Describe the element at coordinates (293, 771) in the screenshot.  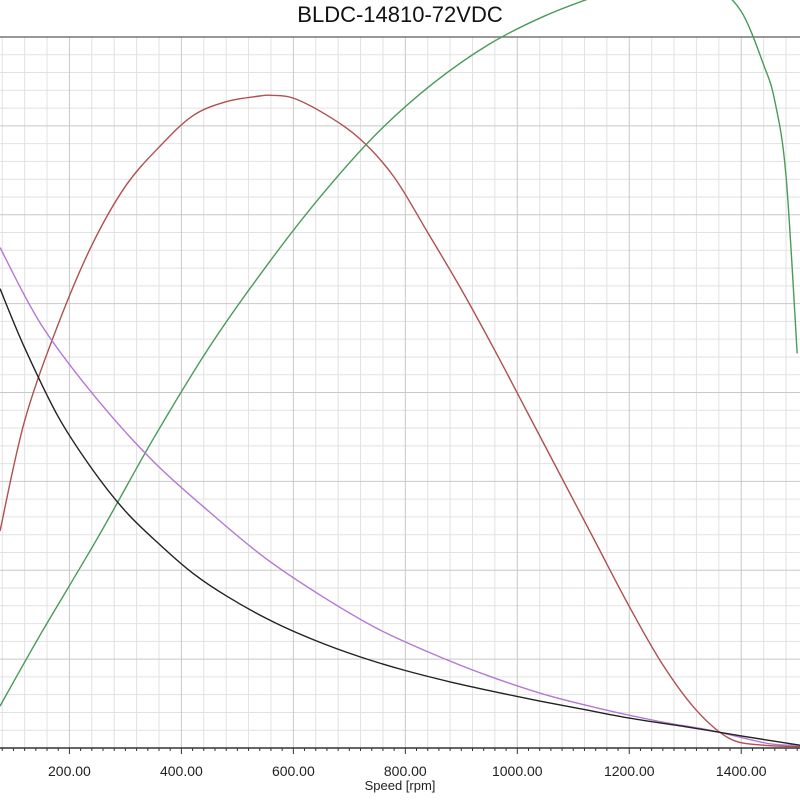
I see `x-tick-label: 600.00` at that location.